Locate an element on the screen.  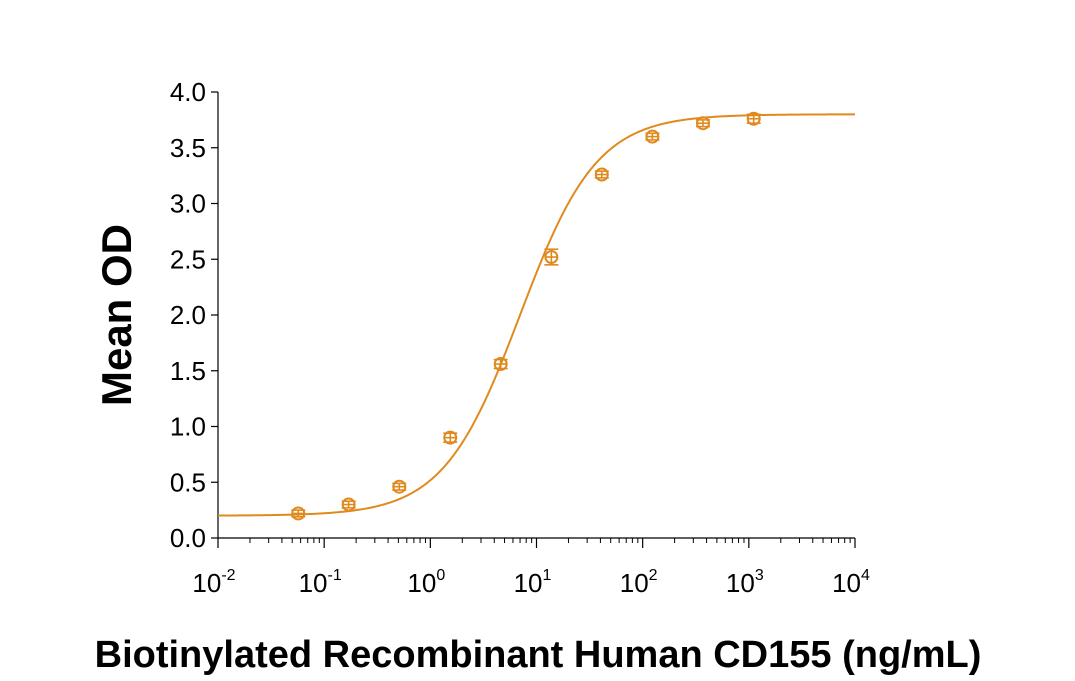
x-tick-label: 10⁻¹ is located at coordinates (320, 582).